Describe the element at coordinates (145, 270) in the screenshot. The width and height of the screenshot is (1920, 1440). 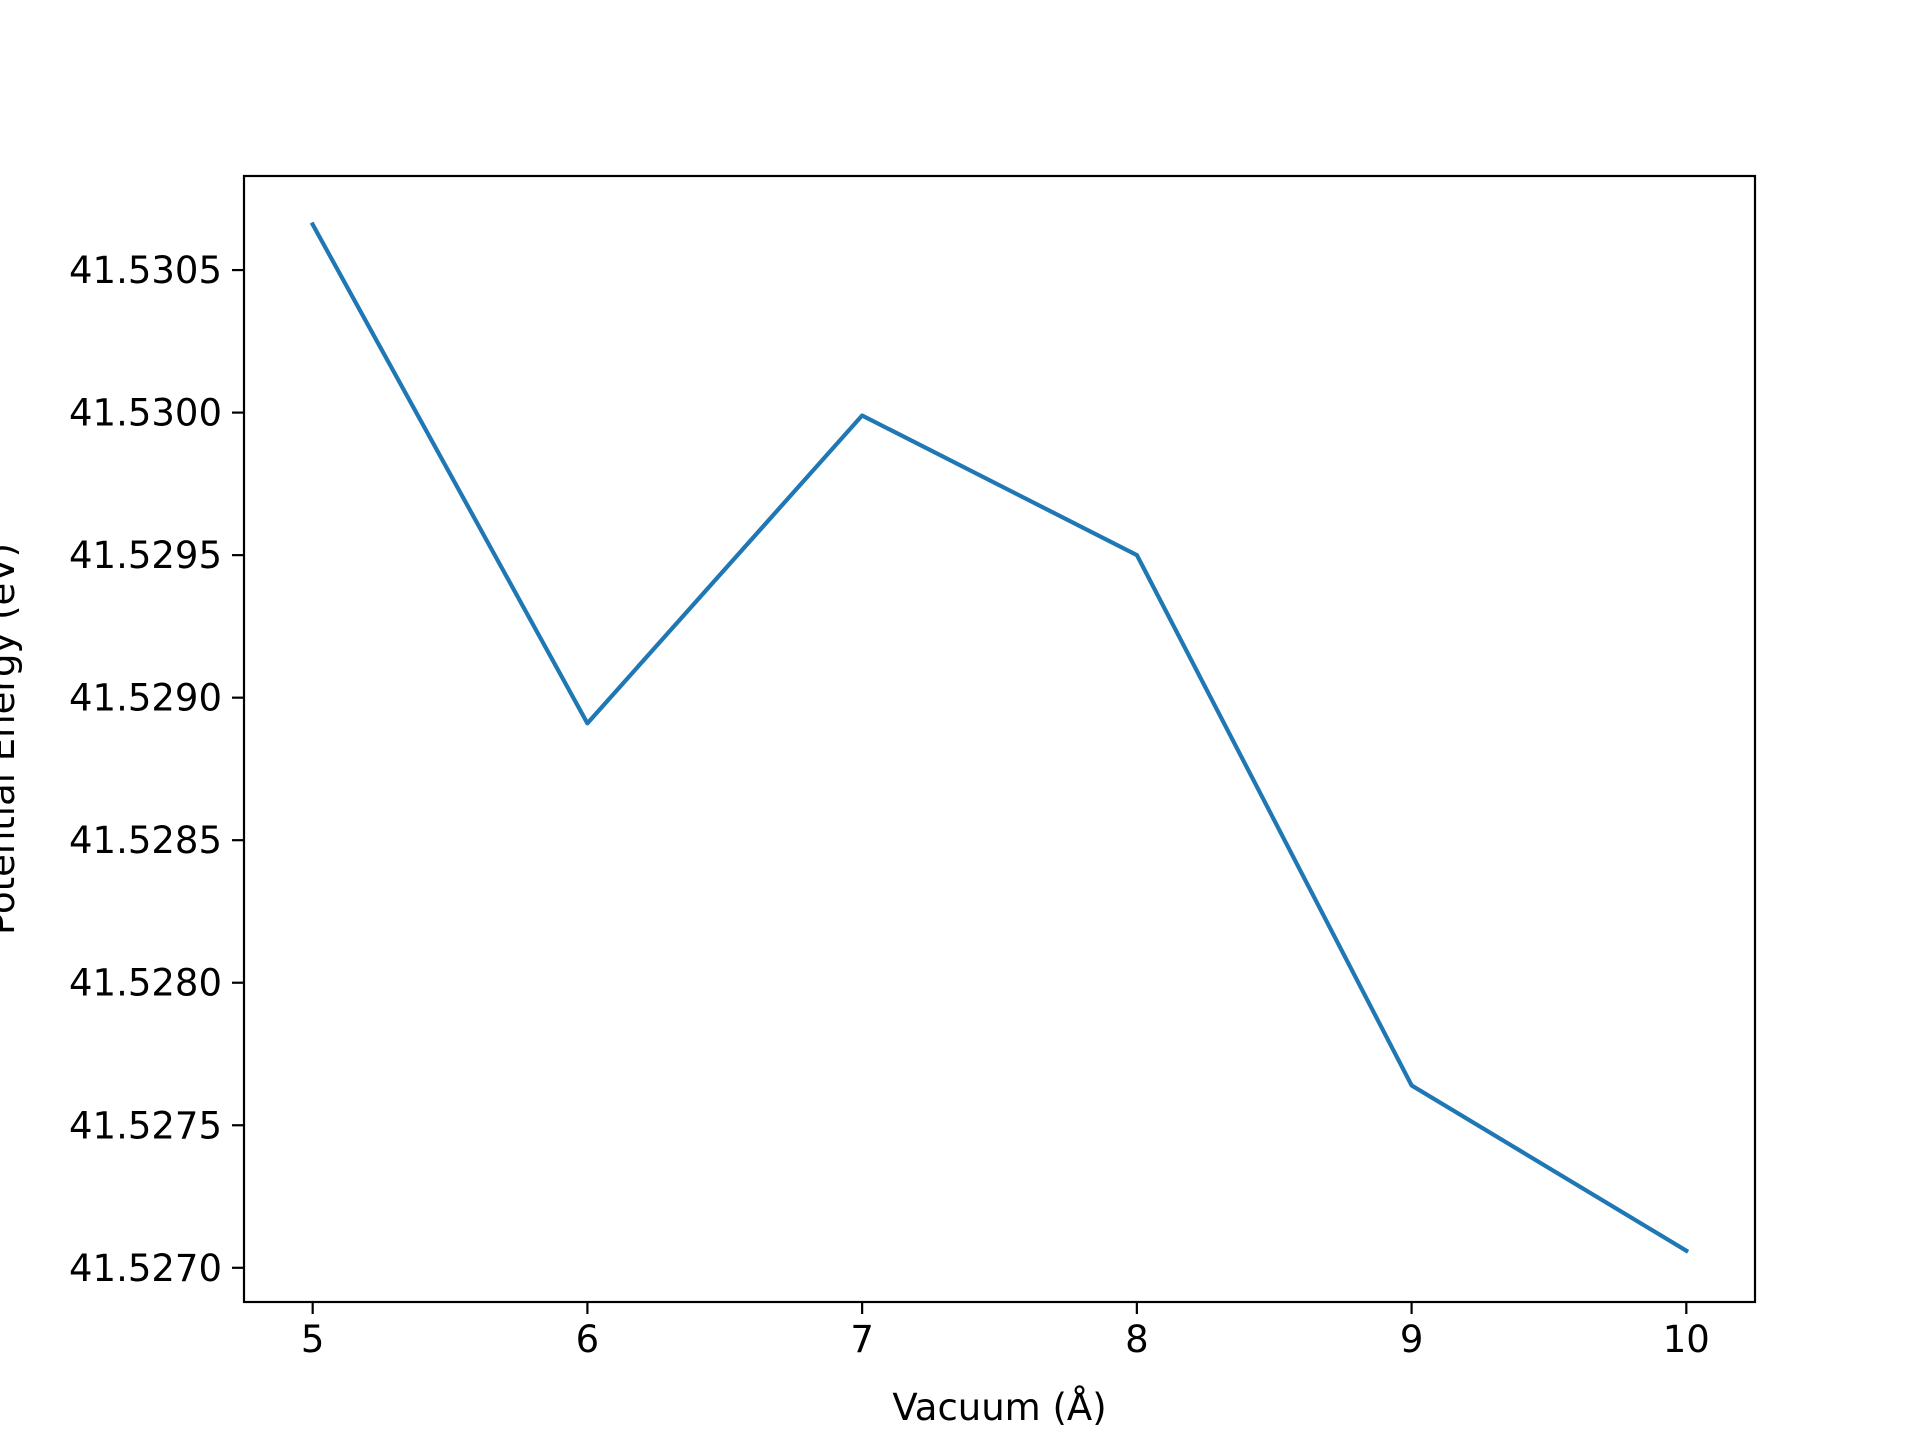
I see `y-tick-label: 41.5305` at that location.